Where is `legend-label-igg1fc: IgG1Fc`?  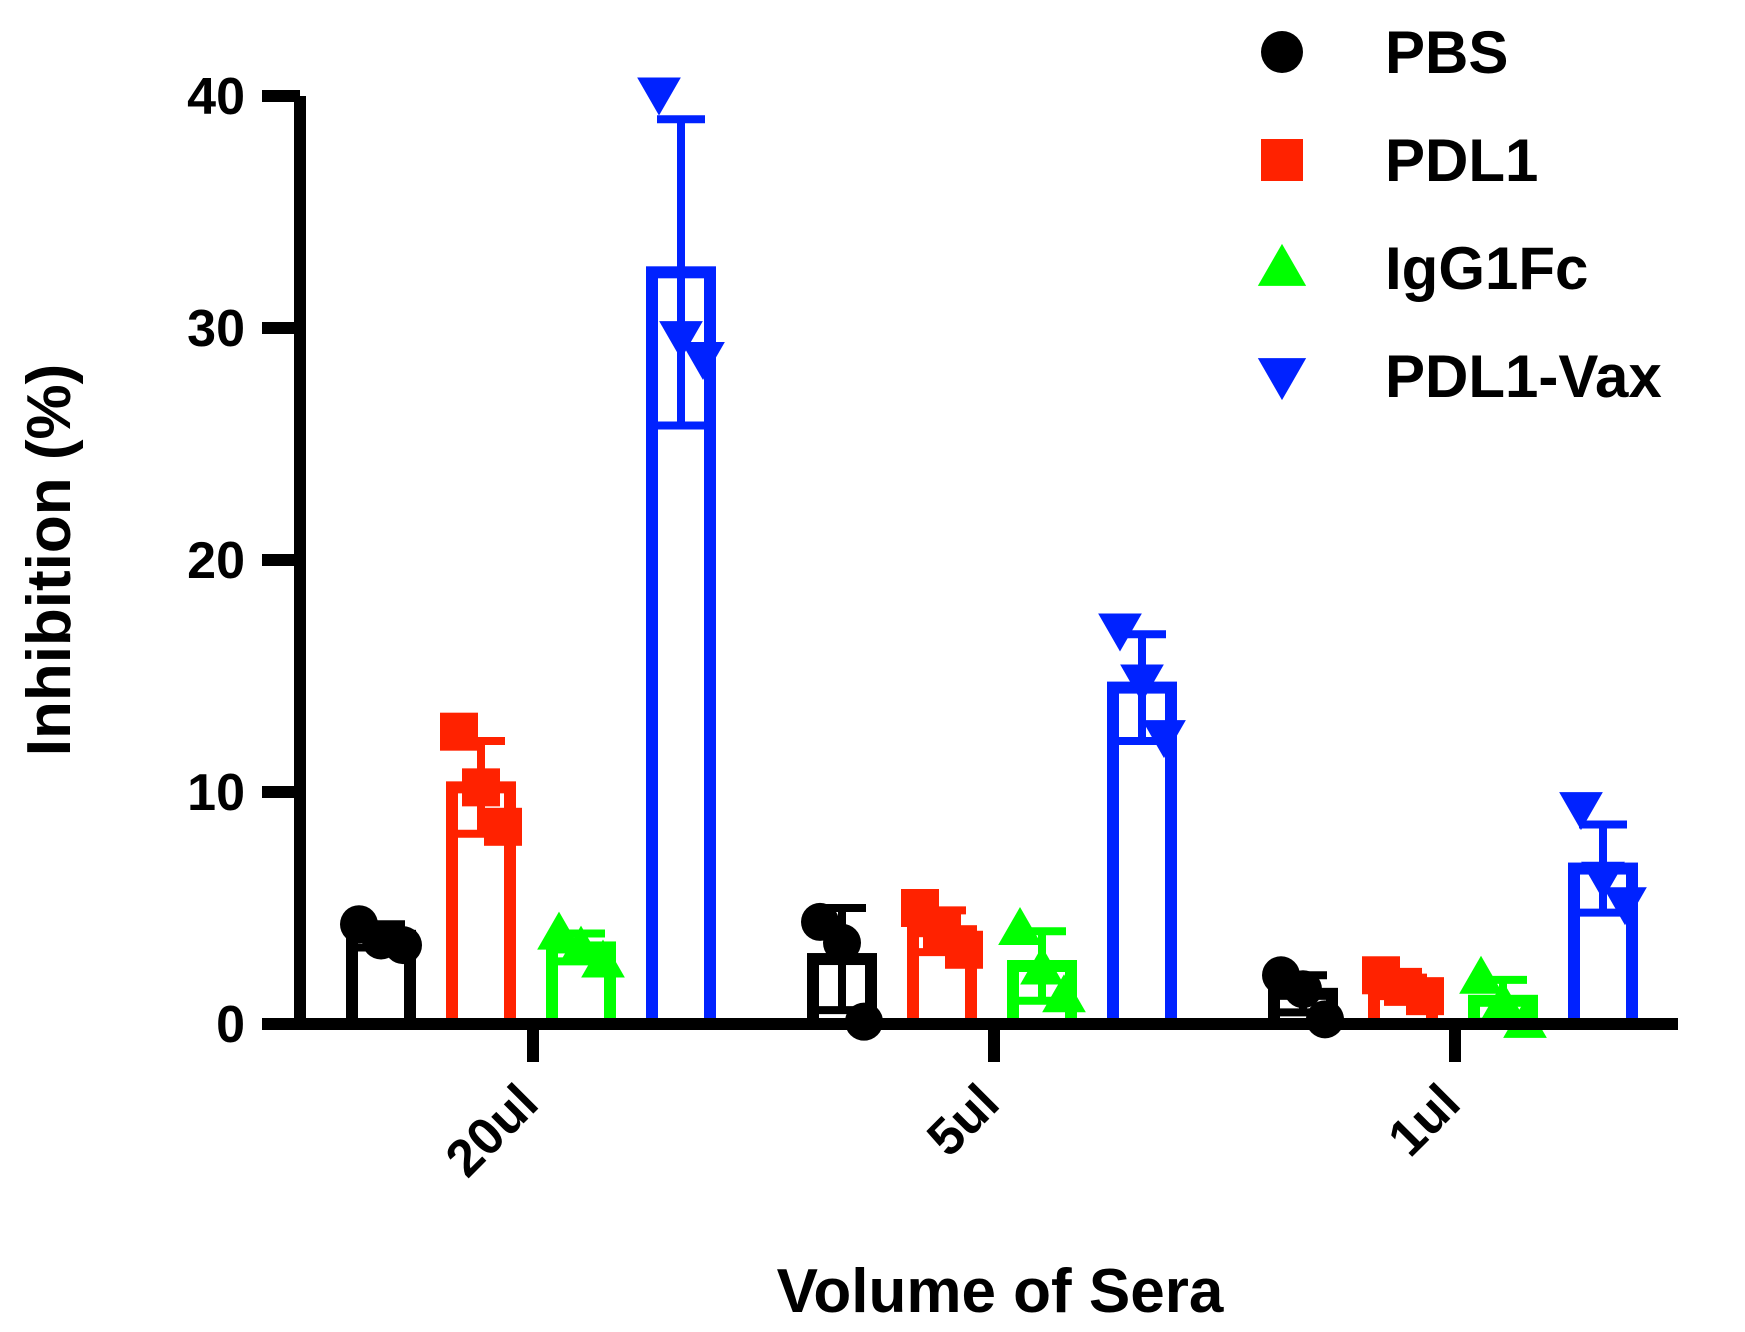
legend-label-igg1fc: IgG1Fc is located at coordinates (1486, 268).